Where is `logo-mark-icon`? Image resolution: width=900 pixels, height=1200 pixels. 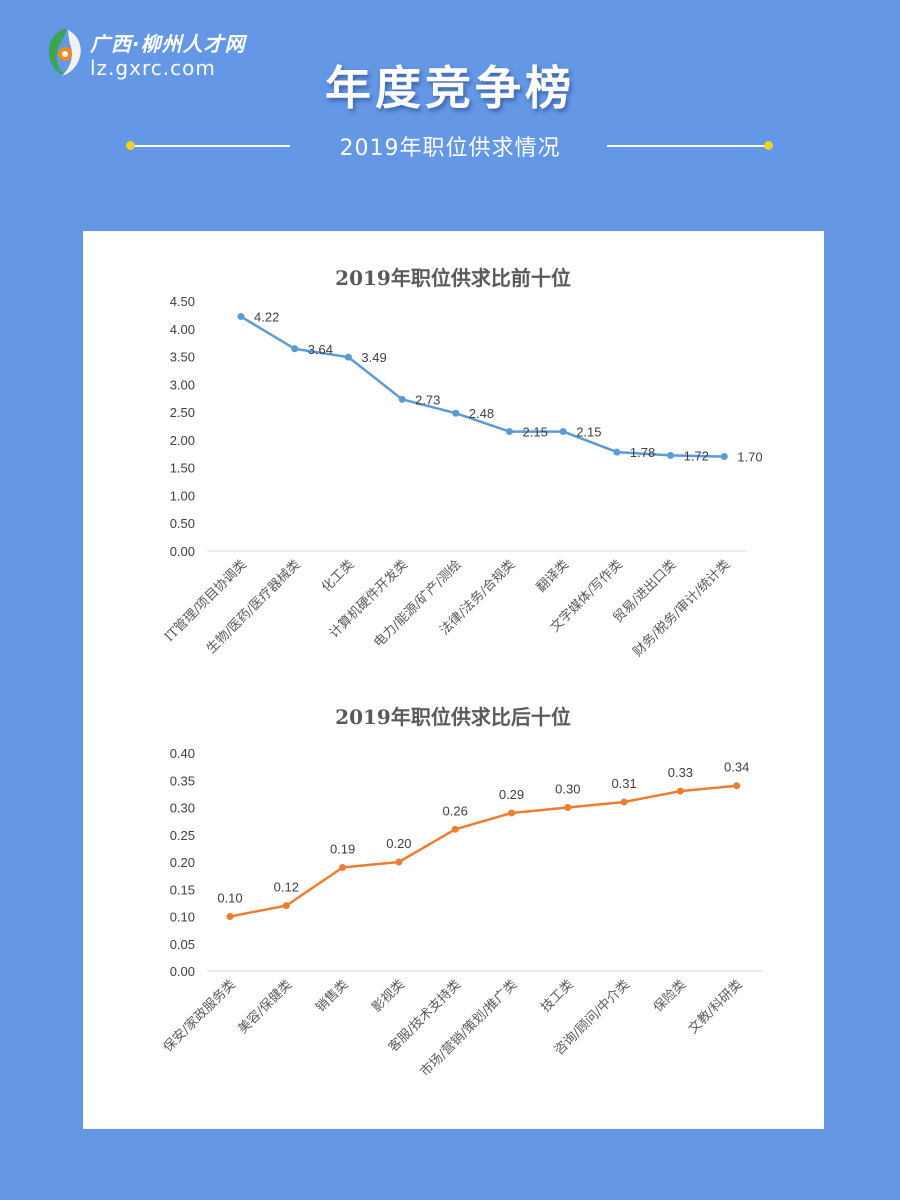 logo-mark-icon is located at coordinates (64, 52).